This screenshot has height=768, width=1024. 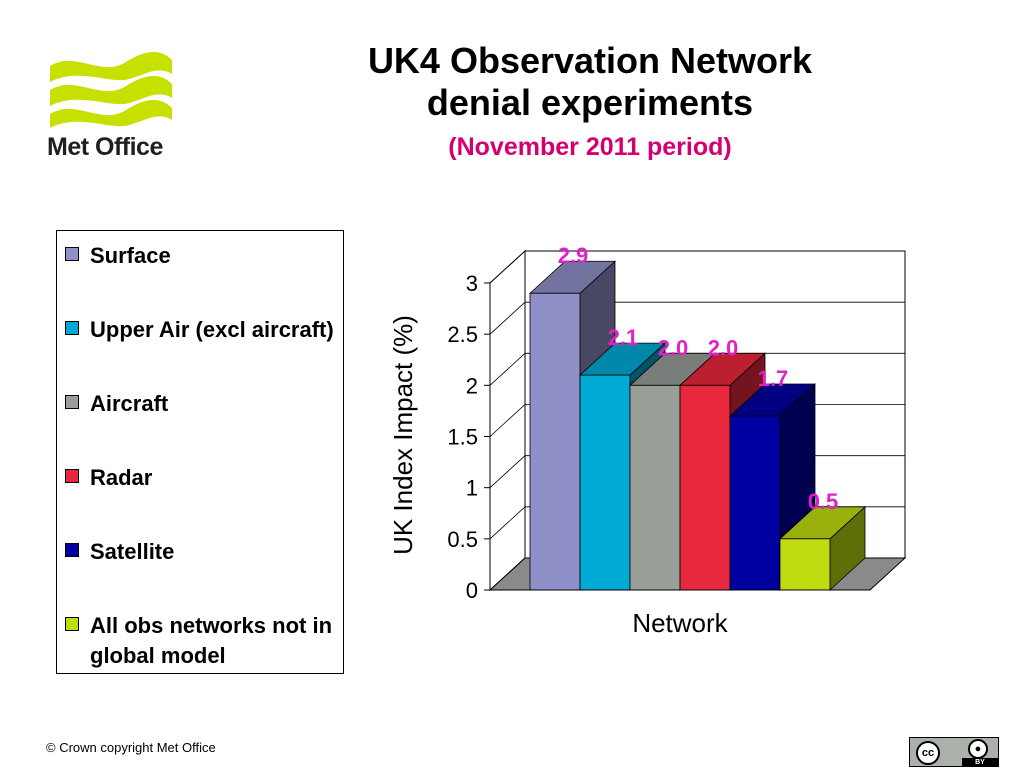 I want to click on bar-data-label: 0.5, so click(x=823, y=501).